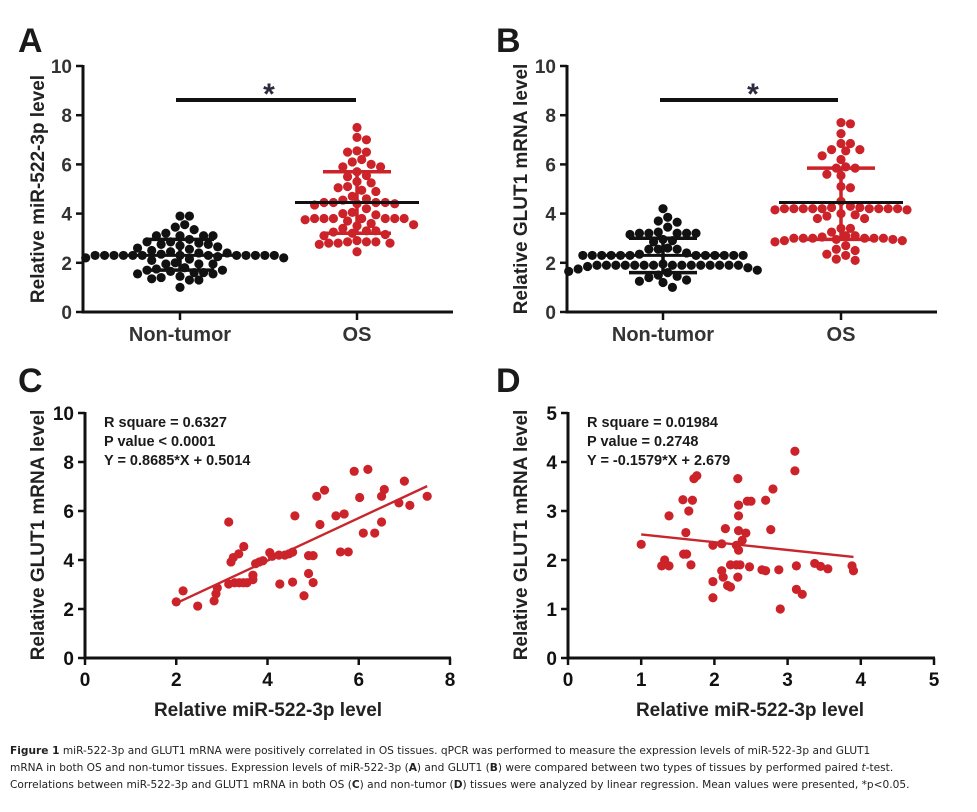 This screenshot has height=812, width=977. What do you see at coordinates (863, 768) in the screenshot?
I see `caption-italic: t` at bounding box center [863, 768].